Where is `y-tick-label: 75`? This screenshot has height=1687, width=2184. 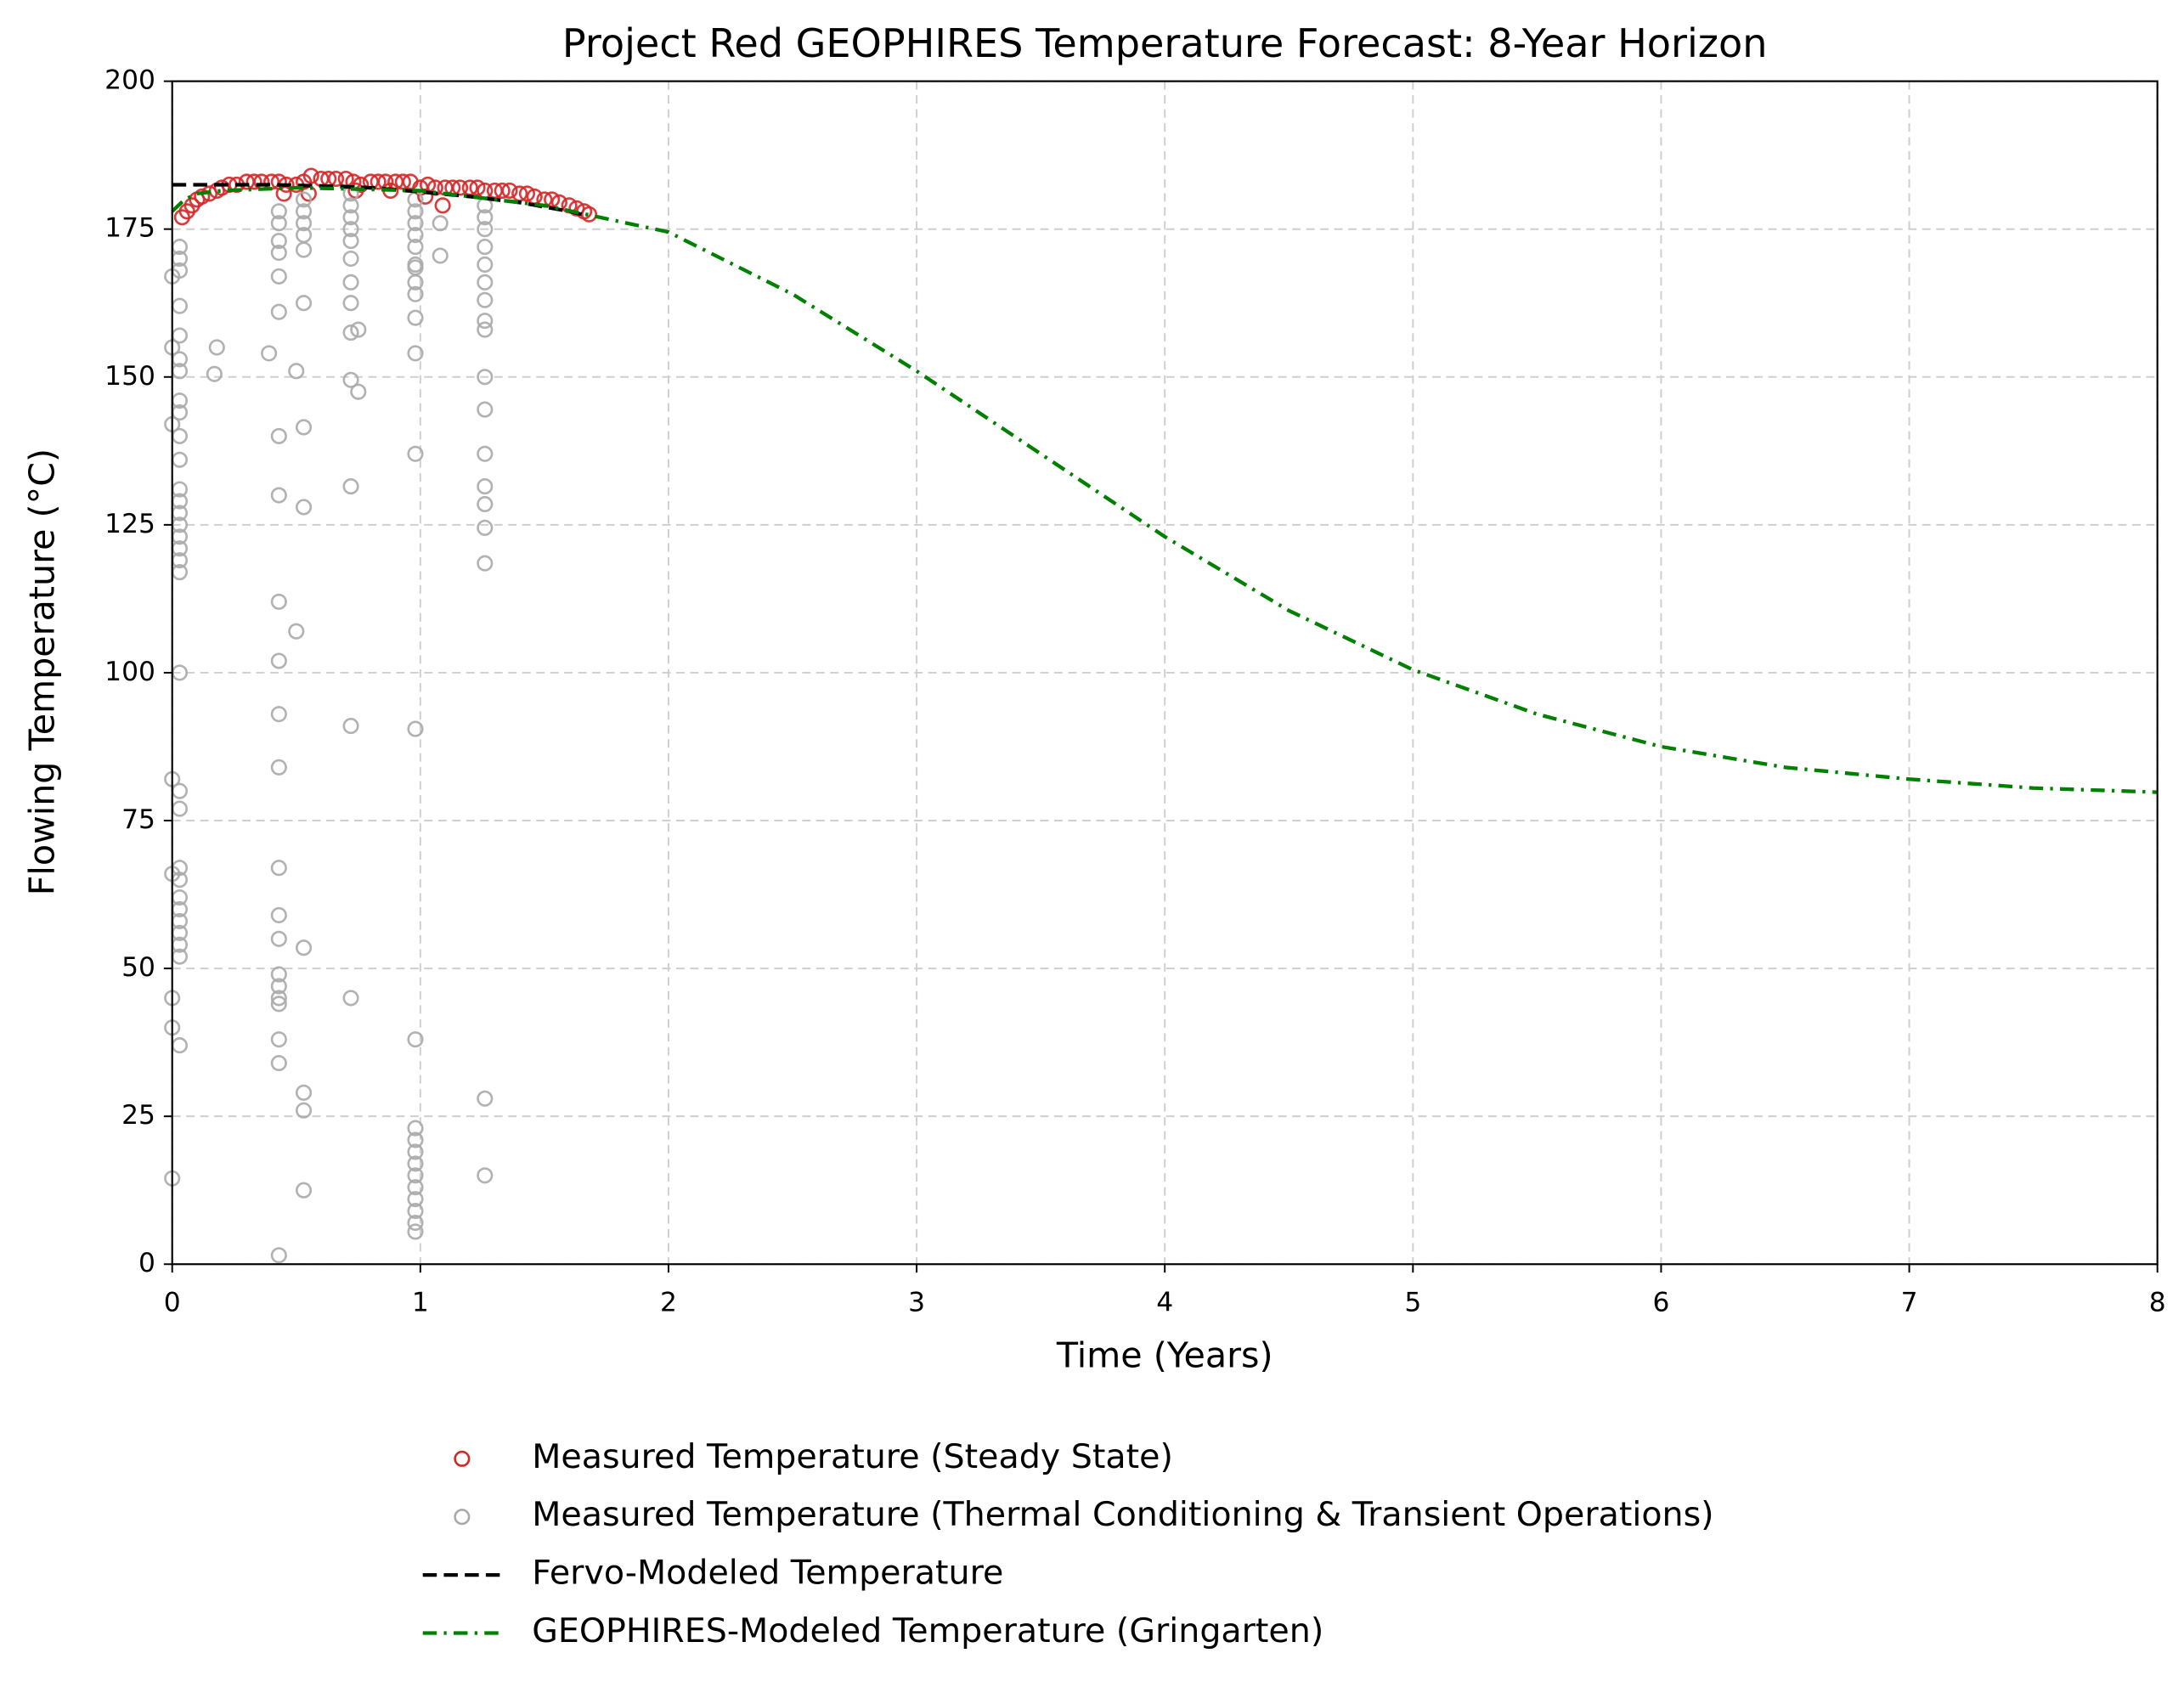
y-tick-label: 75 is located at coordinates (138, 820).